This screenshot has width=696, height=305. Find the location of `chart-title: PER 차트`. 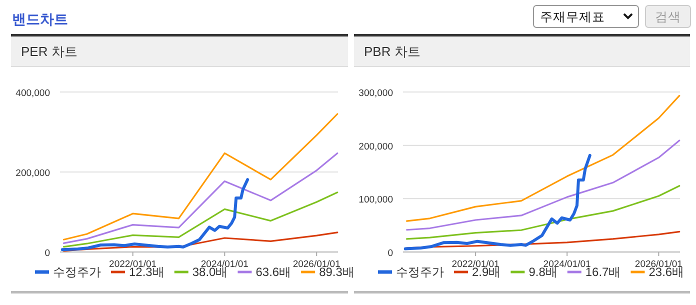

chart-title: PER 차트 is located at coordinates (49, 51).